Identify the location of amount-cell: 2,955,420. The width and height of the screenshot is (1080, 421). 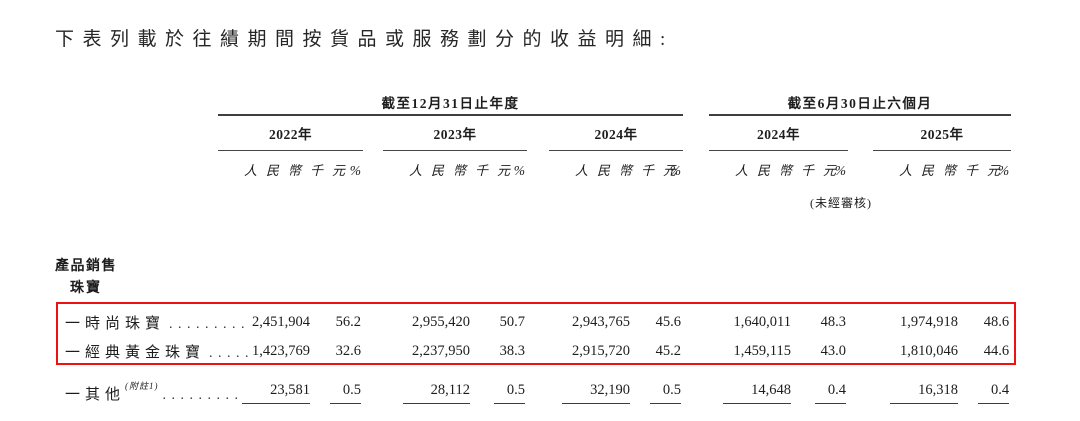
(441, 322).